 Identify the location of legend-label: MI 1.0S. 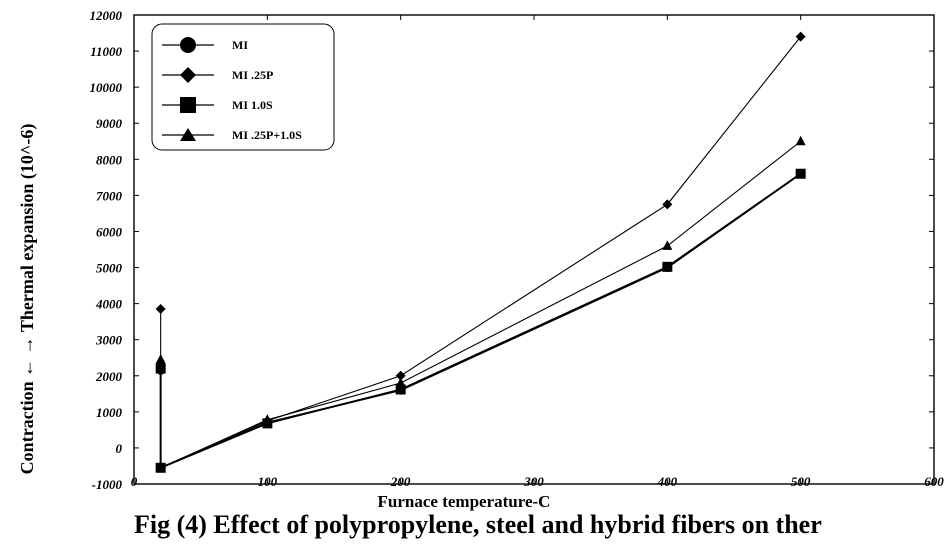
(252, 105).